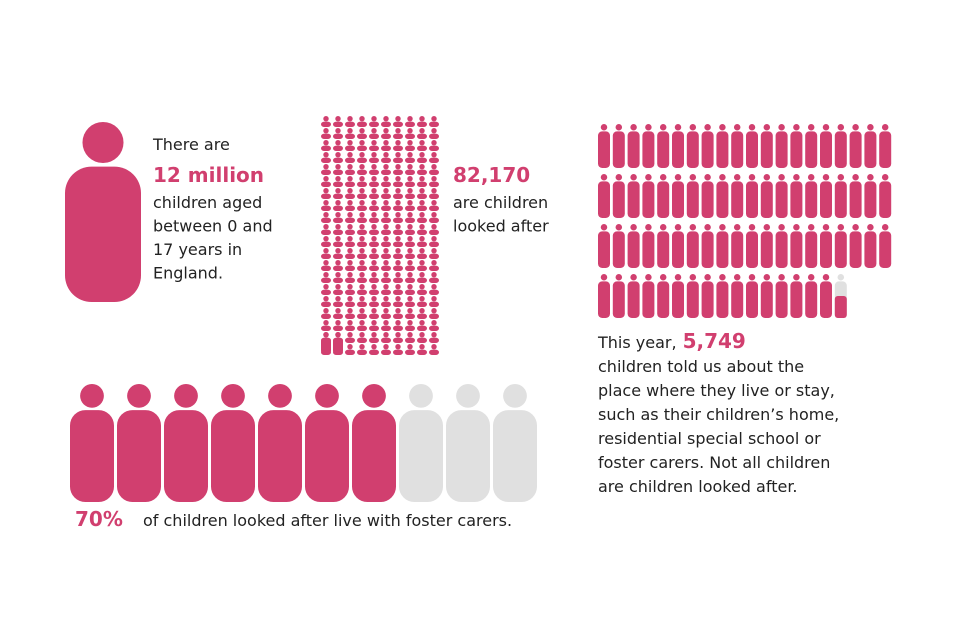 Image resolution: width=960 pixels, height=640 pixels. Describe the element at coordinates (500, 202) in the screenshot. I see `text-line: are children` at that location.